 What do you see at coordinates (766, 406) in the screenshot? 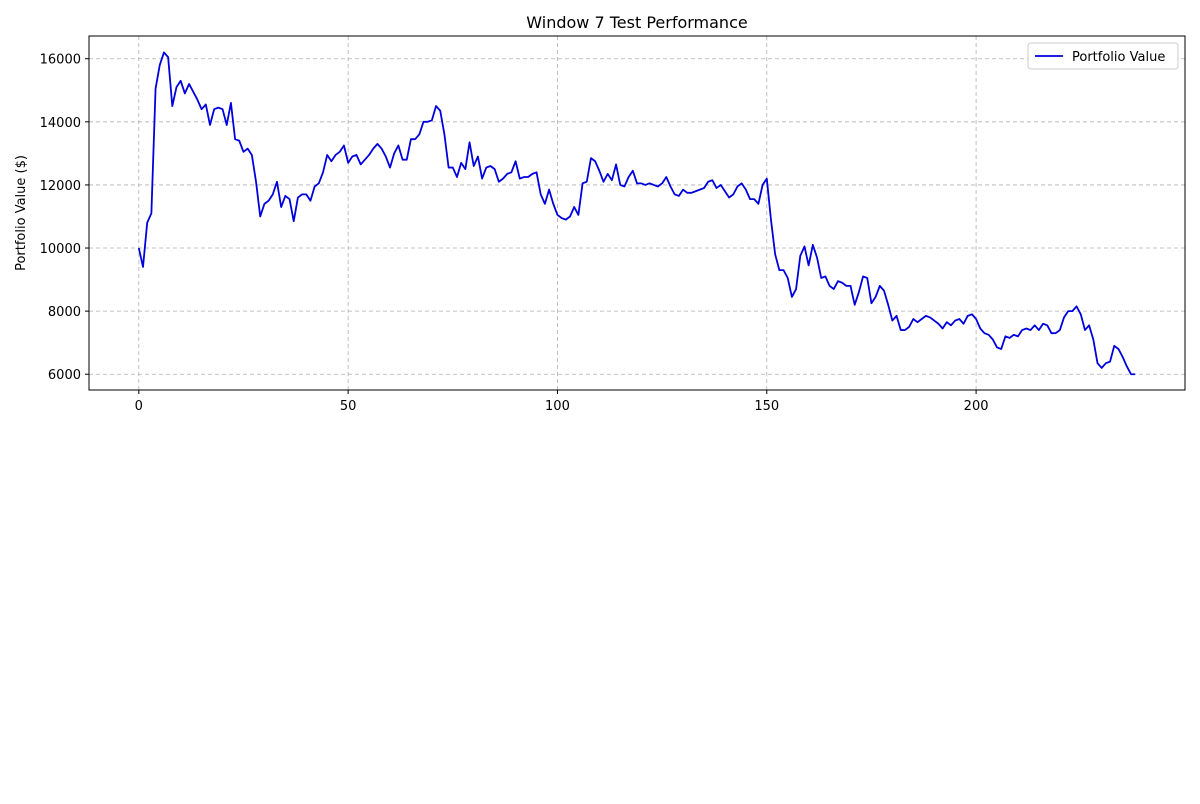
I see `x-tick-label: 150` at bounding box center [766, 406].